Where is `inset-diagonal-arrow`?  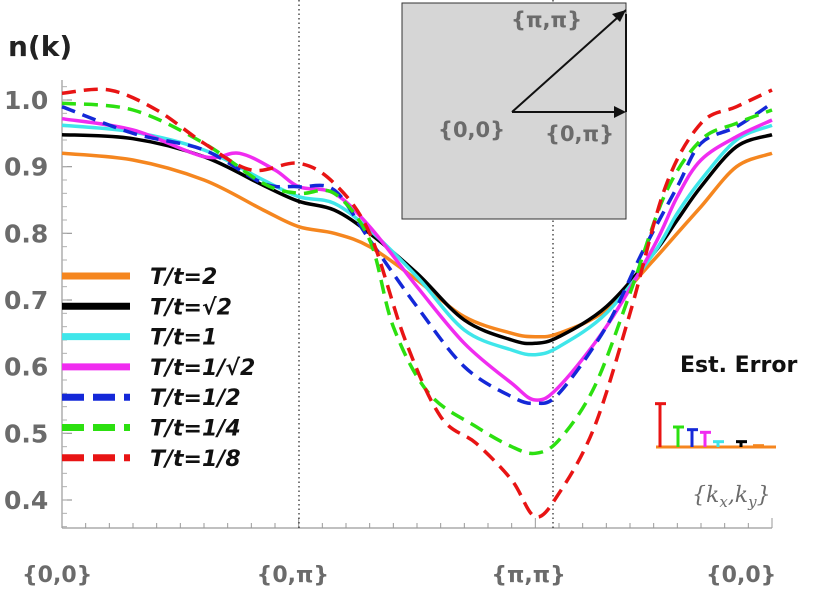 inset-diagonal-arrow is located at coordinates (569, 61).